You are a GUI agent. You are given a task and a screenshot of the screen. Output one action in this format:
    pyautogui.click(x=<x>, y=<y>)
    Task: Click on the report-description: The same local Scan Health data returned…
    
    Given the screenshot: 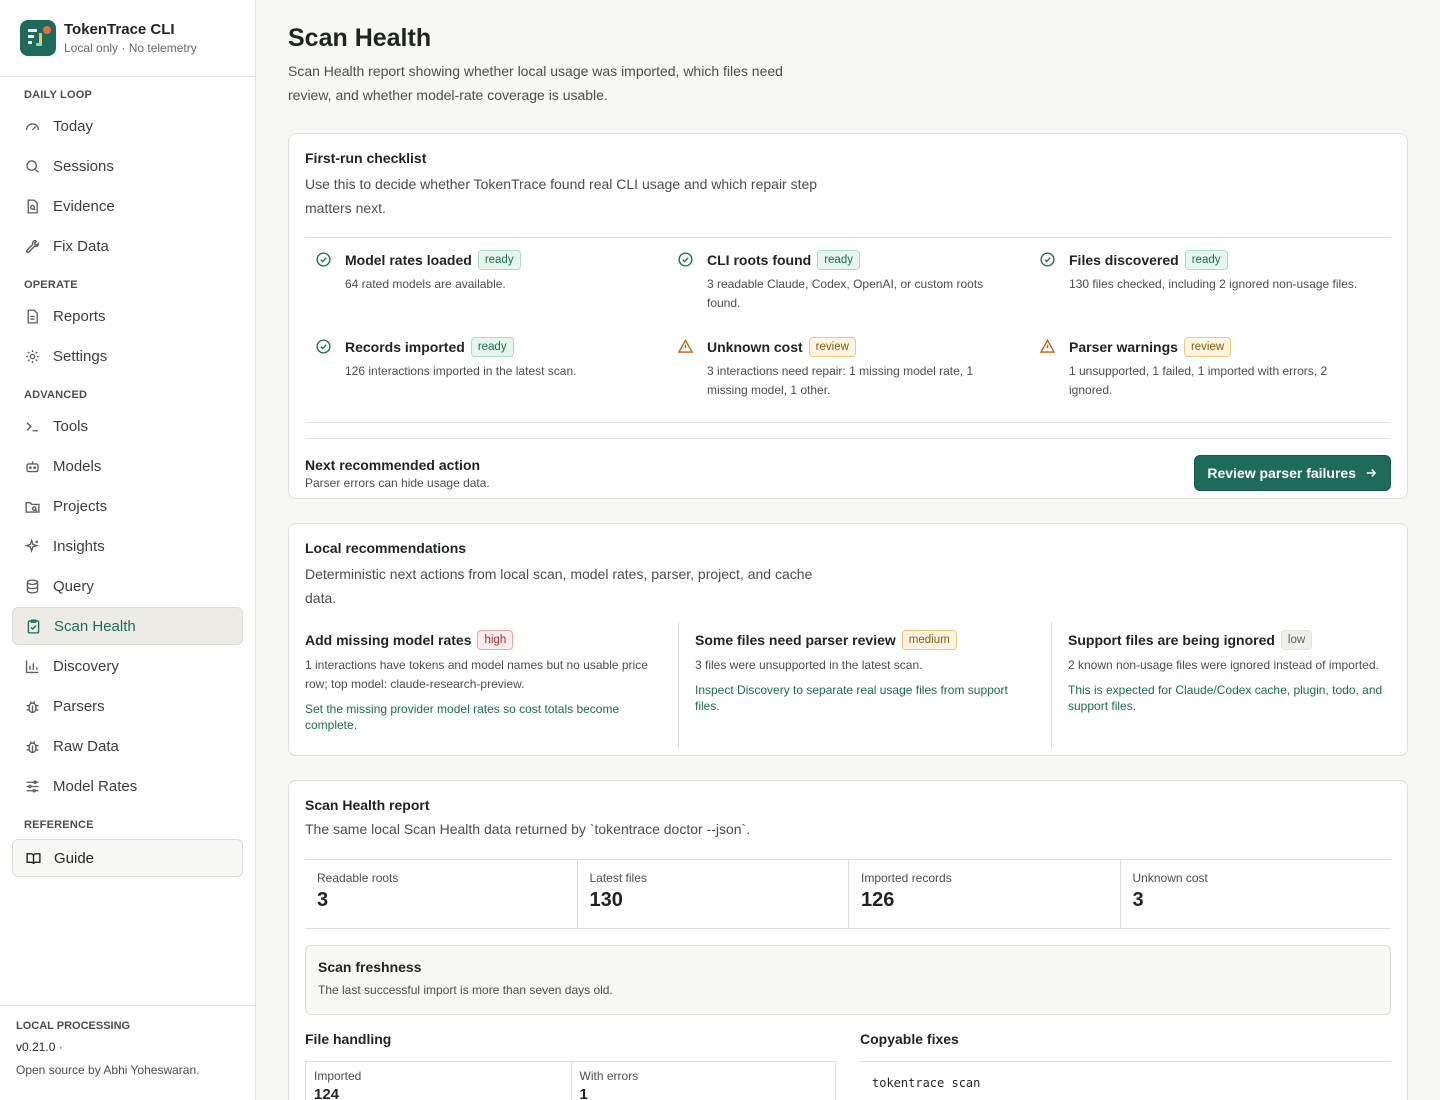 What is the action you would take?
    pyautogui.click(x=528, y=829)
    